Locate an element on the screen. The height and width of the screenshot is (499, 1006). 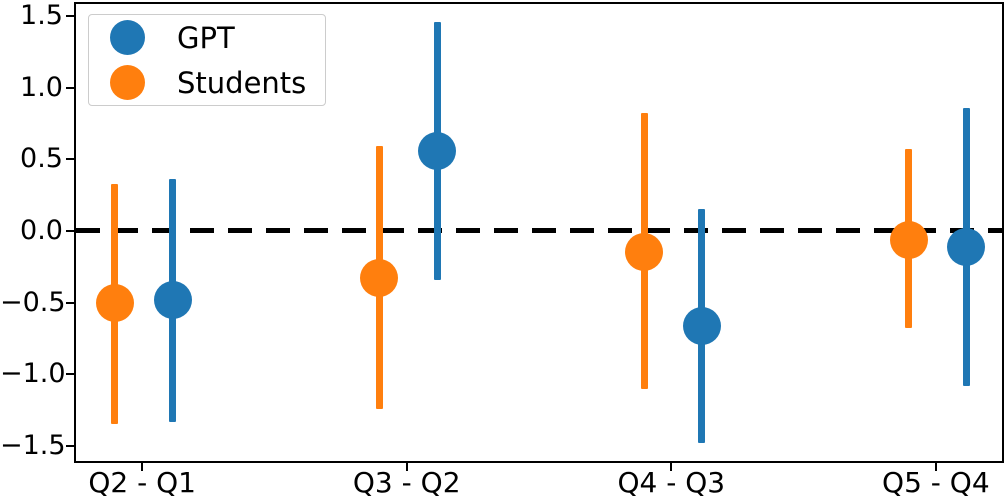
legend-item-students: Students is located at coordinates (217, 82).